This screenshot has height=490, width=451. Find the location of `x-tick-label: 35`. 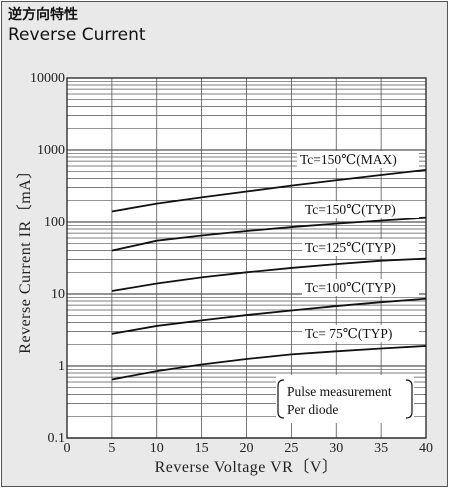

x-tick-label: 35 is located at coordinates (381, 448).